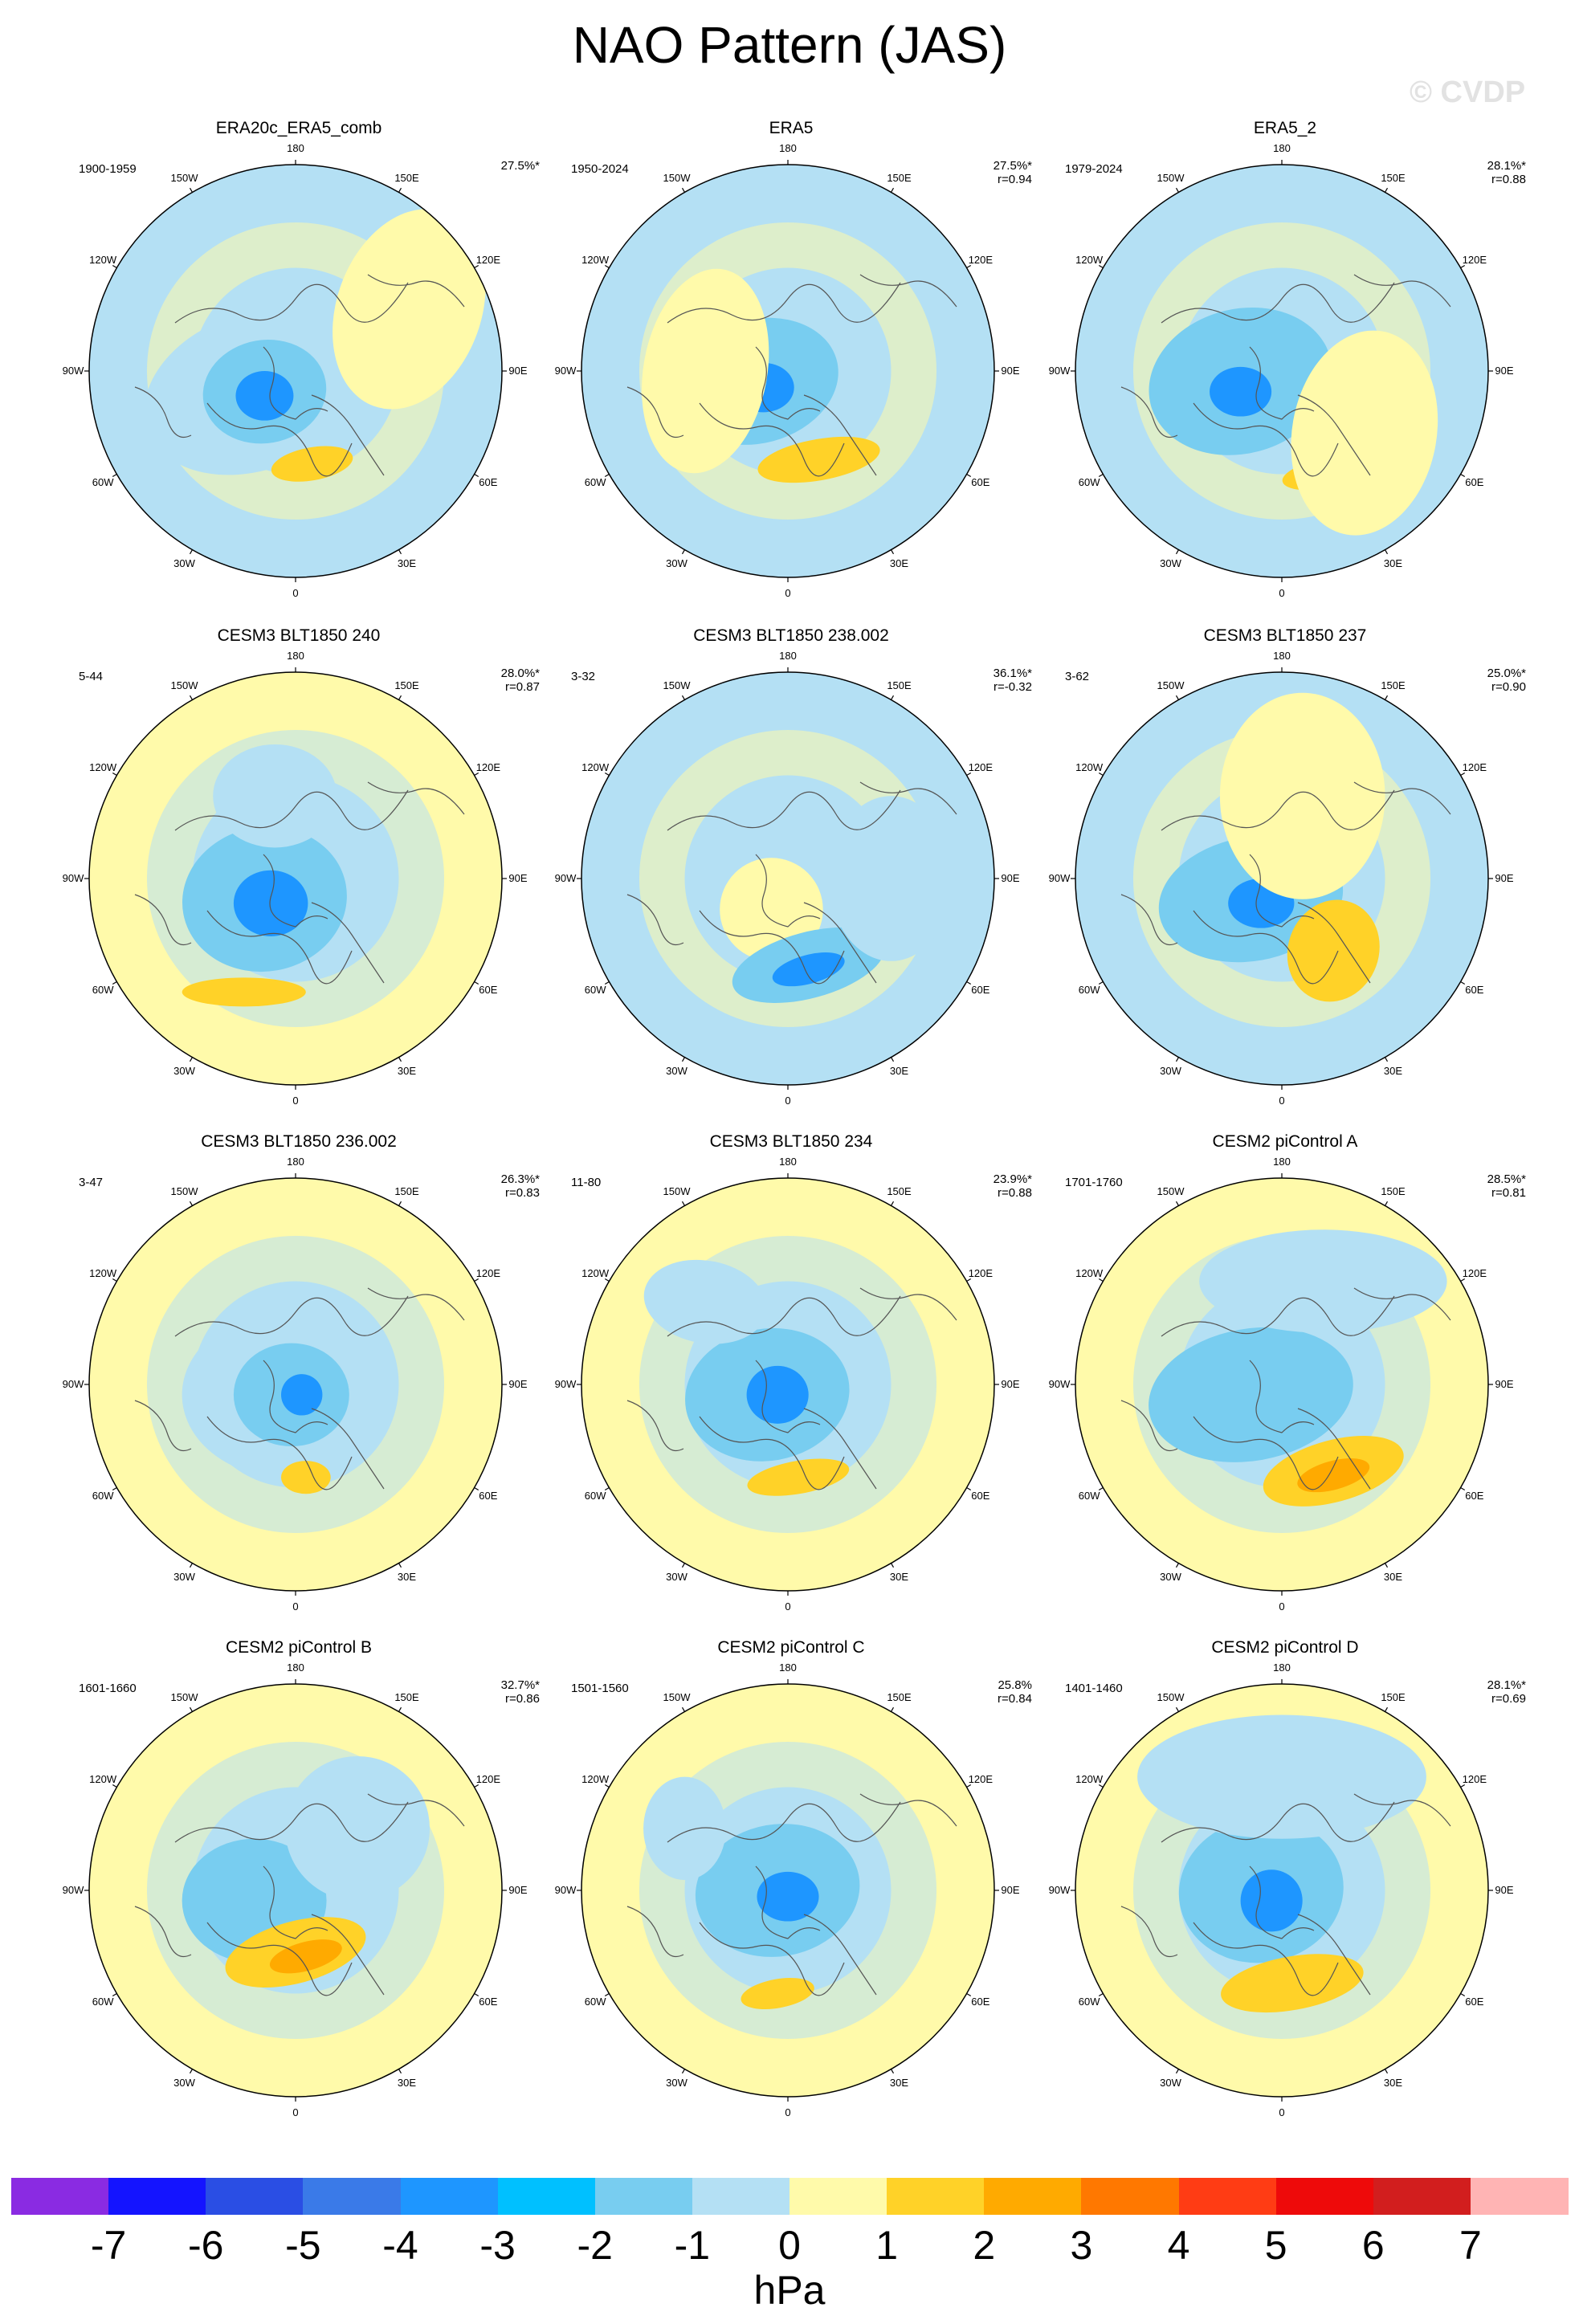 Image resolution: width=1579 pixels, height=2324 pixels. What do you see at coordinates (789, 2291) in the screenshot?
I see `colorbar-units: hPa` at bounding box center [789, 2291].